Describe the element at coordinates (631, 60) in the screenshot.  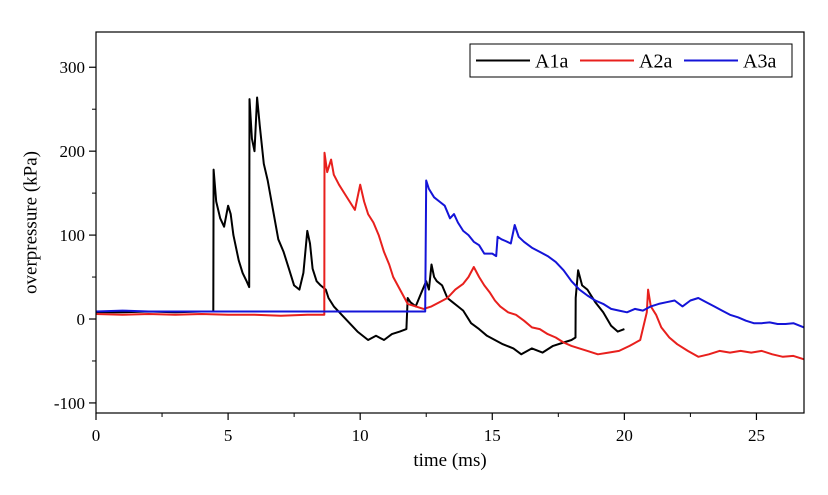
I see `legend: A1a A2a A3a` at that location.